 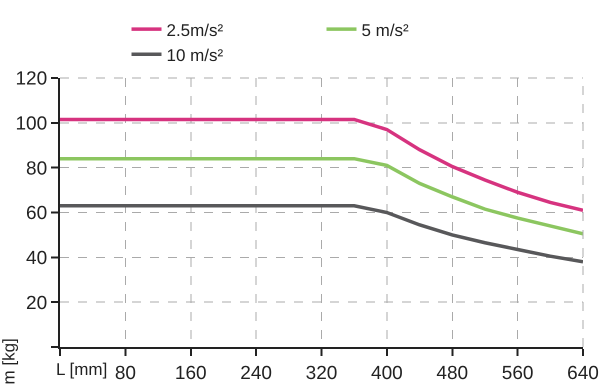 I want to click on x-tick-label: 480, so click(x=452, y=373).